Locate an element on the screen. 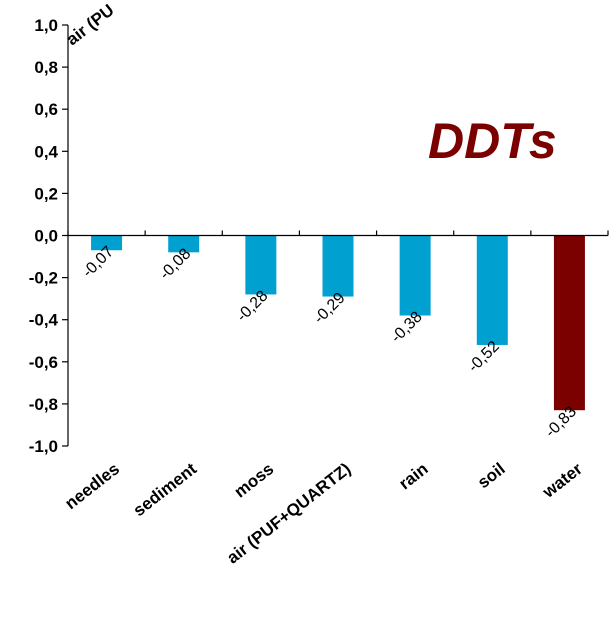 The image size is (616, 635). bar-water is located at coordinates (569, 323).